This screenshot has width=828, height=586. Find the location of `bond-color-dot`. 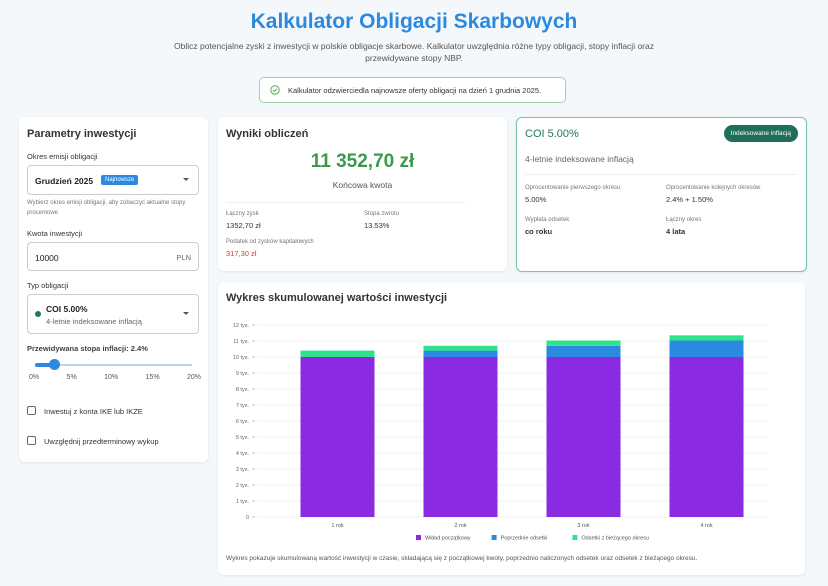

bond-color-dot is located at coordinates (38, 314).